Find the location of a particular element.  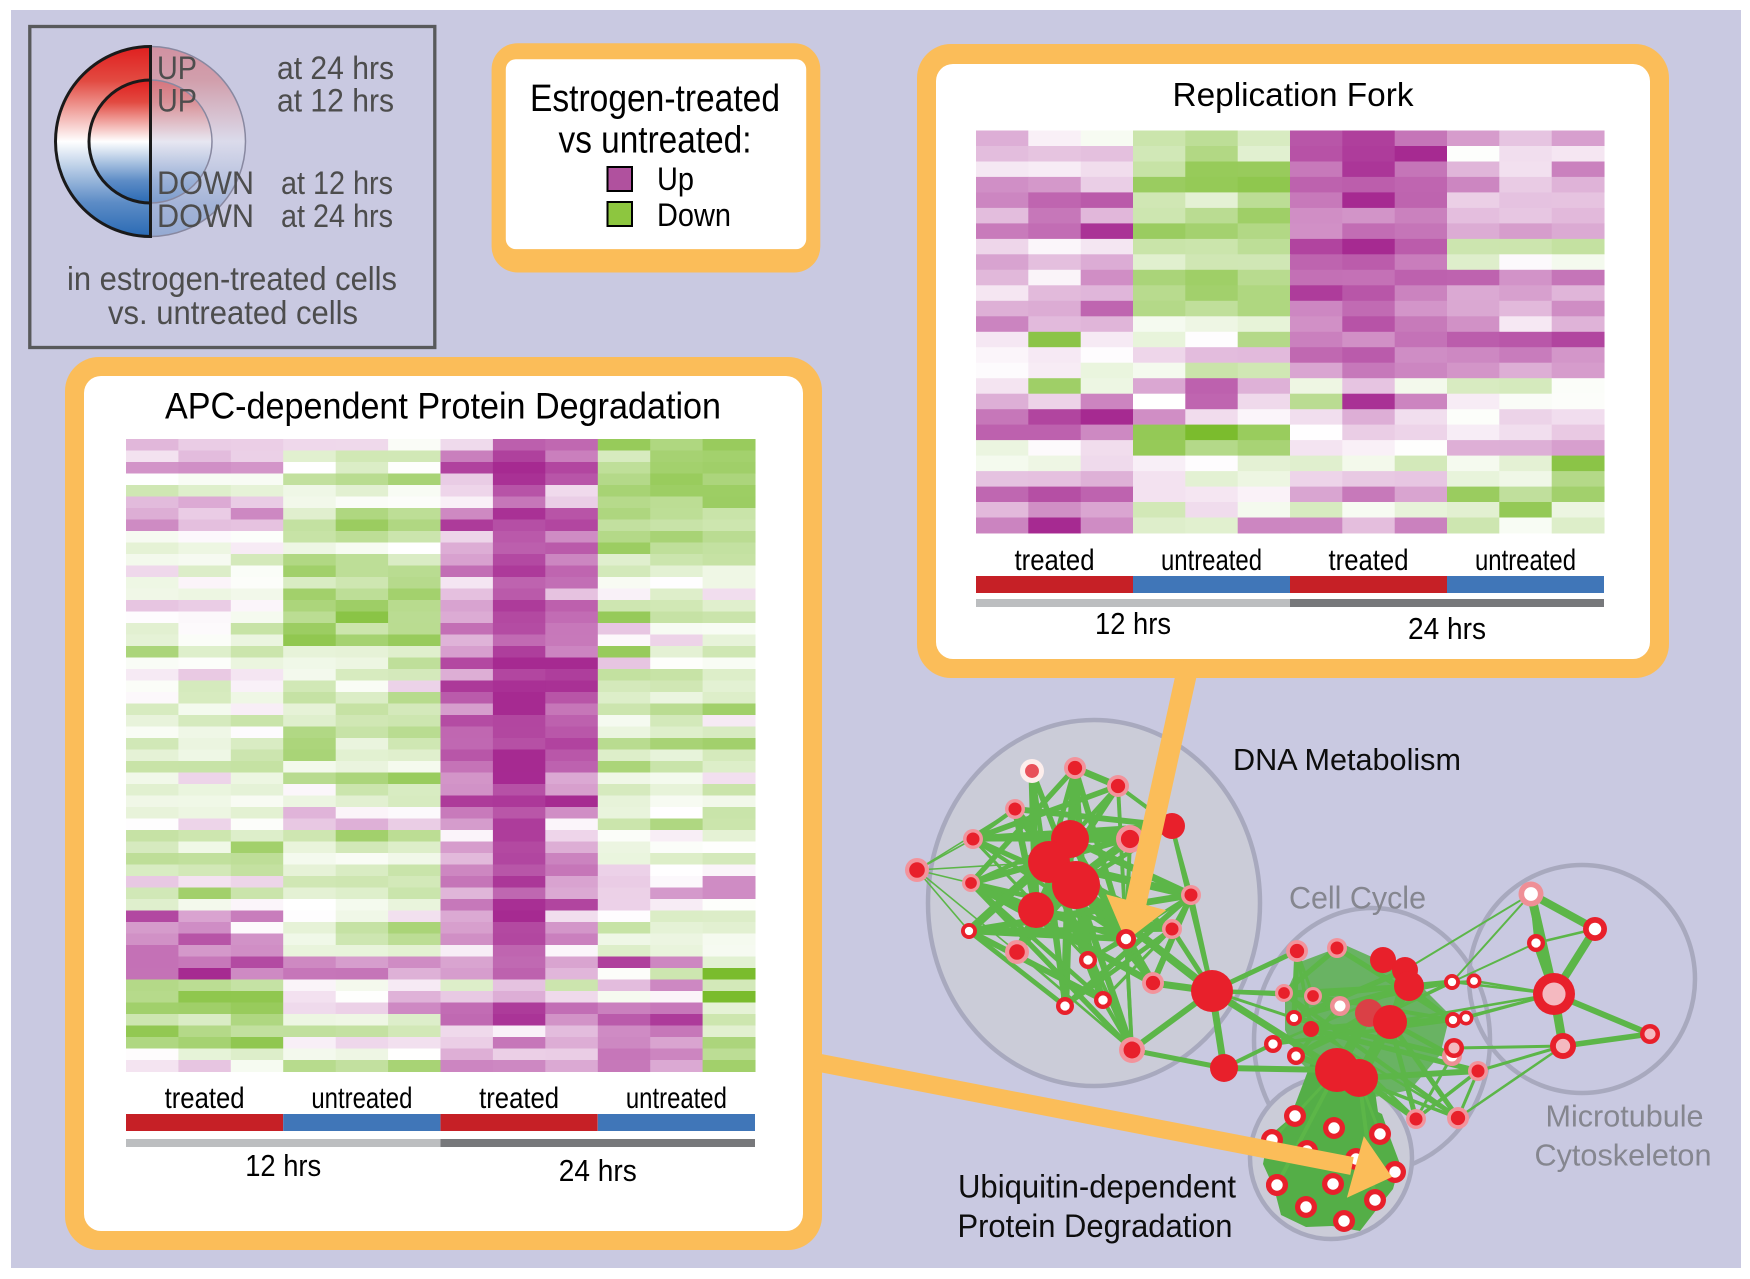

svg-text: Microtubule is located at coordinates (1625, 1117).